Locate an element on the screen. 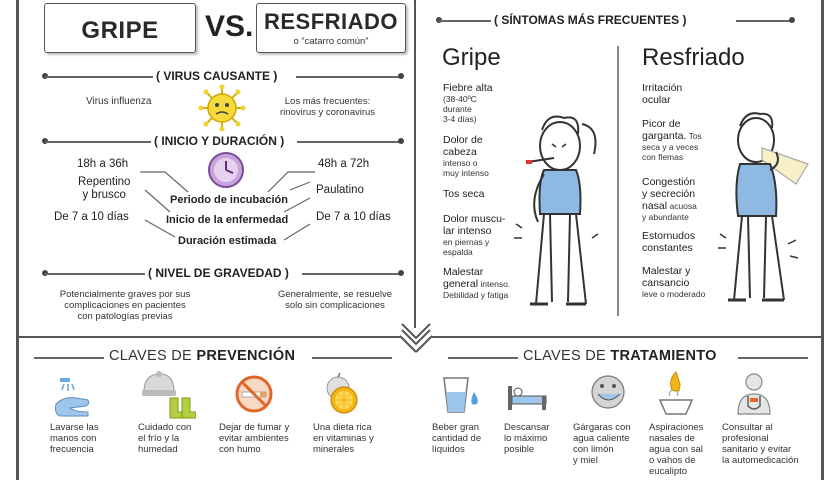 This screenshot has width=840, height=480. sick-person-gripe-icon is located at coordinates (556, 210).